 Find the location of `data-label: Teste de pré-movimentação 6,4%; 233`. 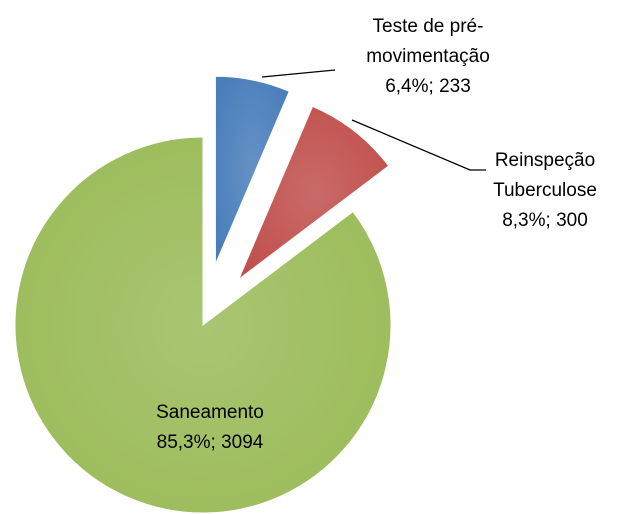

data-label: Teste de pré-movimentação 6,4%; 233 is located at coordinates (428, 57).